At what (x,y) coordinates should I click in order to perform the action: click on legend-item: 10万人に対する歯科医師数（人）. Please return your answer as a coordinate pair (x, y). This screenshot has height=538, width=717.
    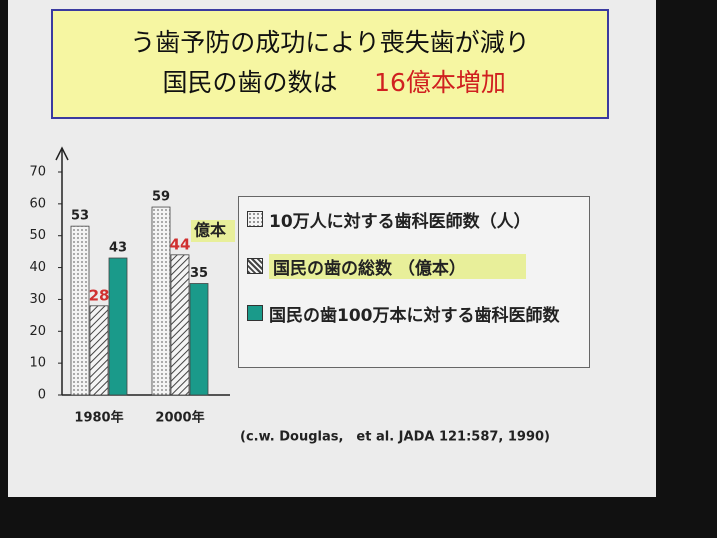
    Looking at the image, I should click on (414, 219).